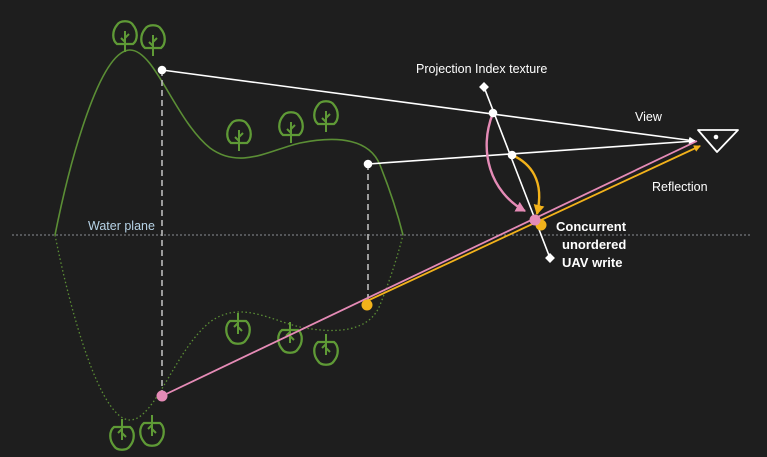  Describe the element at coordinates (367, 305) in the screenshot. I see `reflected-point-orange` at that location.